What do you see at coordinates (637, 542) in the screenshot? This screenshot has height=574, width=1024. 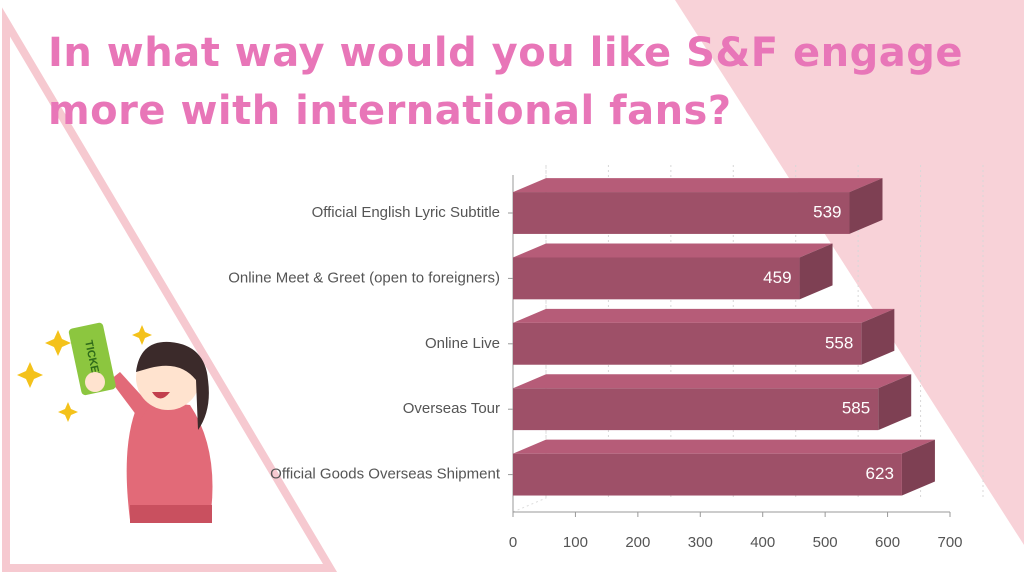 I see `x-tick-label: 200` at bounding box center [637, 542].